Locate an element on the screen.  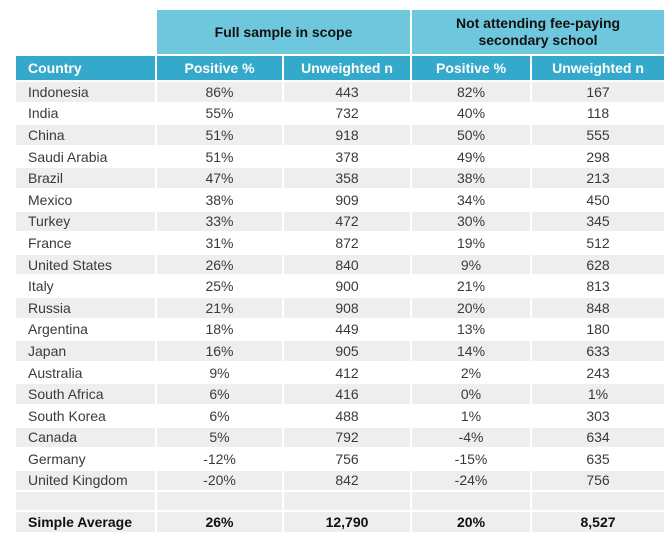
cell-positive-not-attending: 20% is located at coordinates (471, 307).